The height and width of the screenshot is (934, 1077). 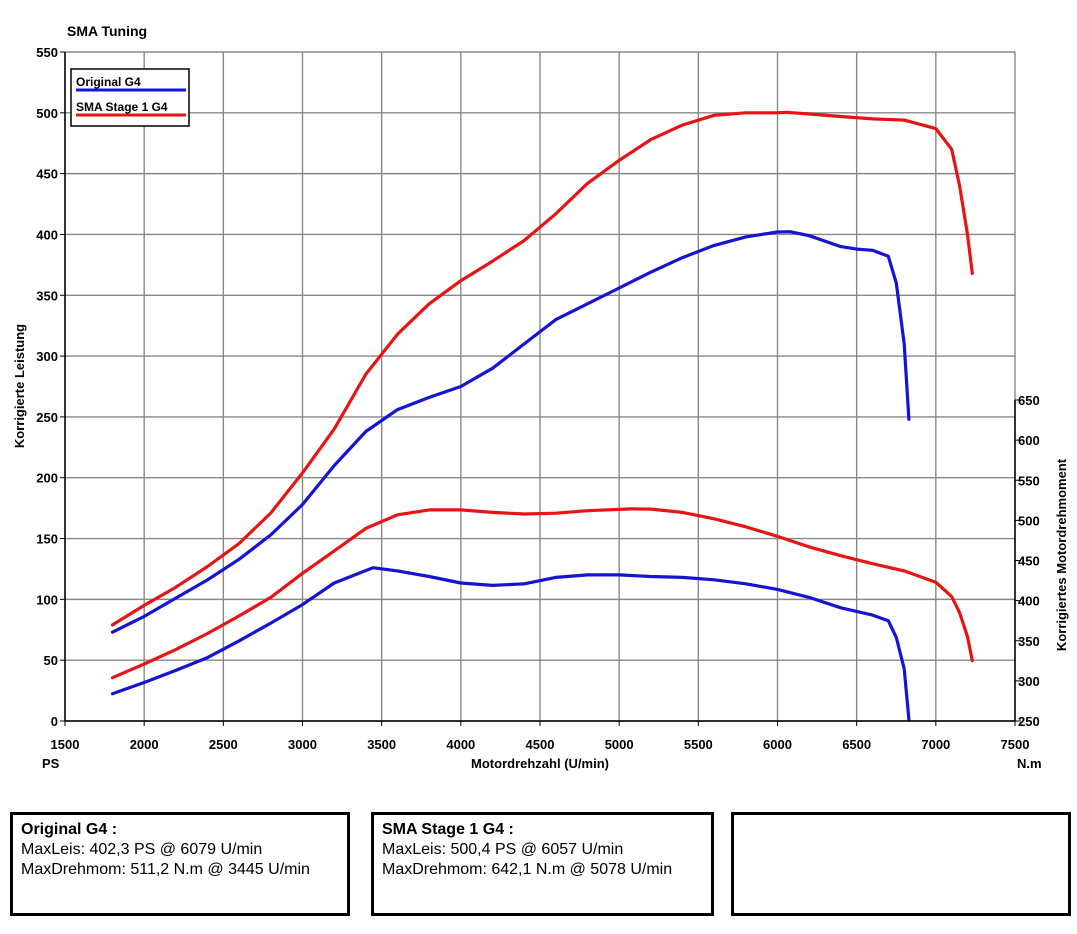 I want to click on legend-label-original: Original G4, so click(x=108, y=82).